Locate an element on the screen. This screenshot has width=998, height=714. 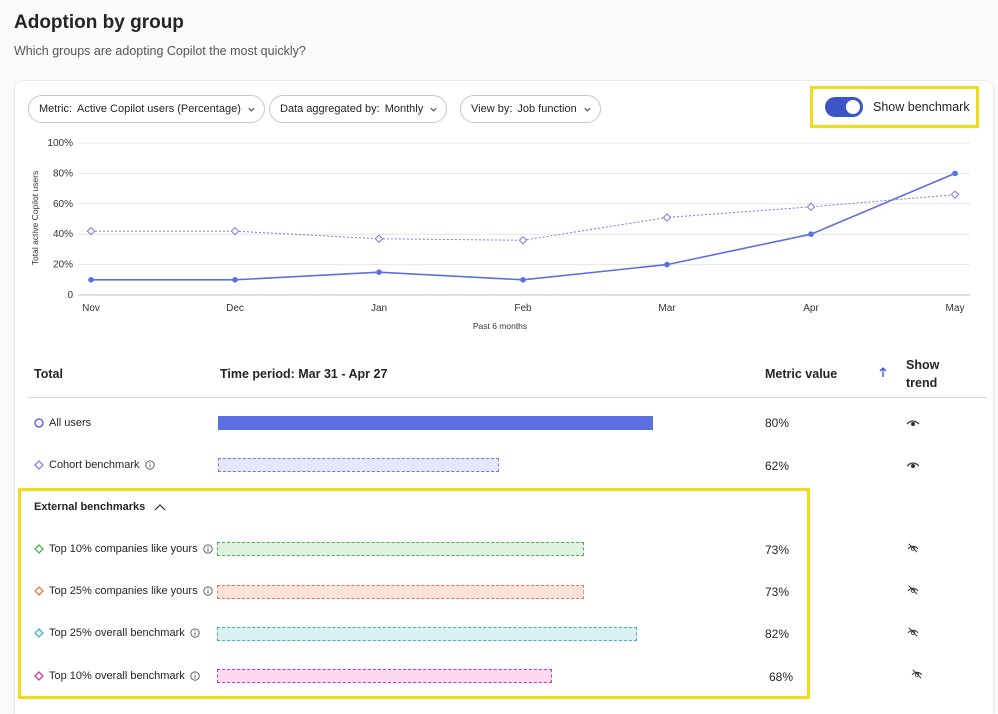
page-title: Adoption by group is located at coordinates (99, 22).